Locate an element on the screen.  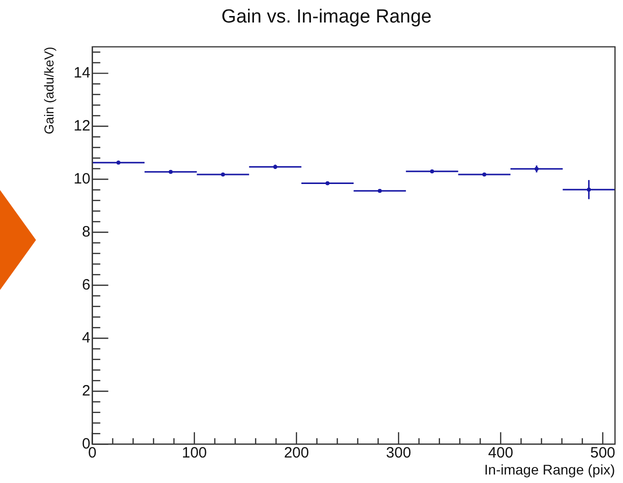
x-tick-label: 200 is located at coordinates (296, 453).